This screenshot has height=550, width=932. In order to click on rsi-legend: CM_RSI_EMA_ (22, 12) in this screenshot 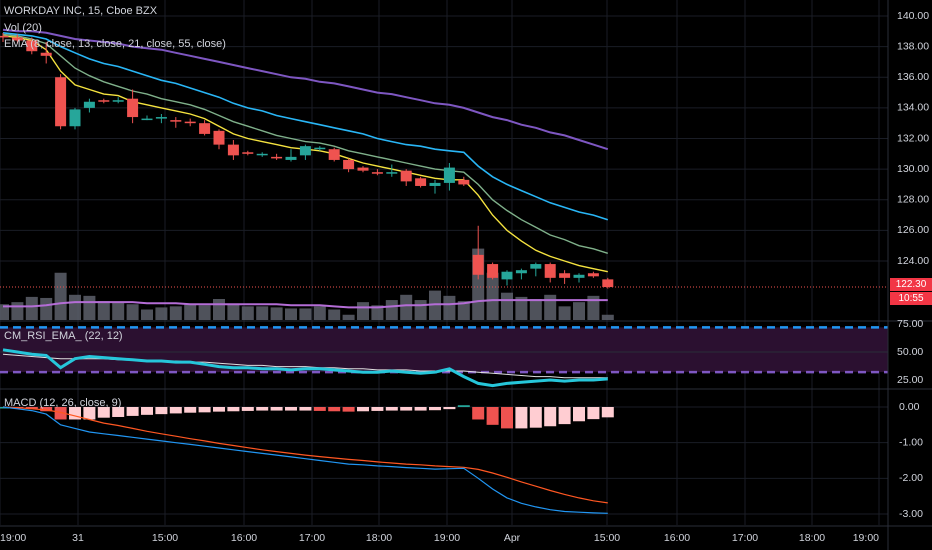, I will do `click(63, 336)`.